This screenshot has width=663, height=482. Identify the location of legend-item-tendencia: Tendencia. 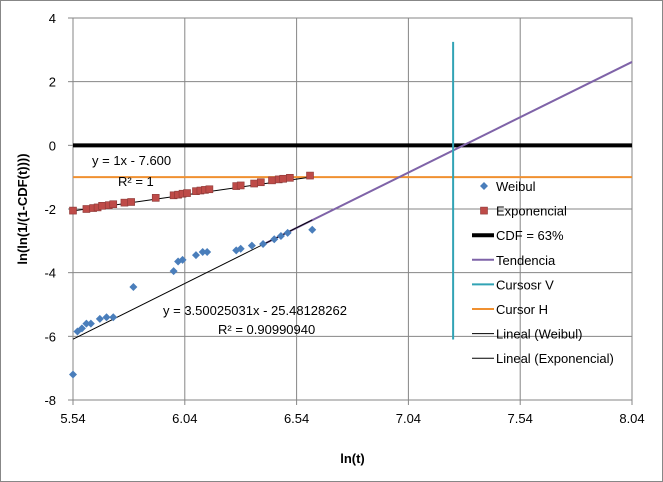
(514, 260).